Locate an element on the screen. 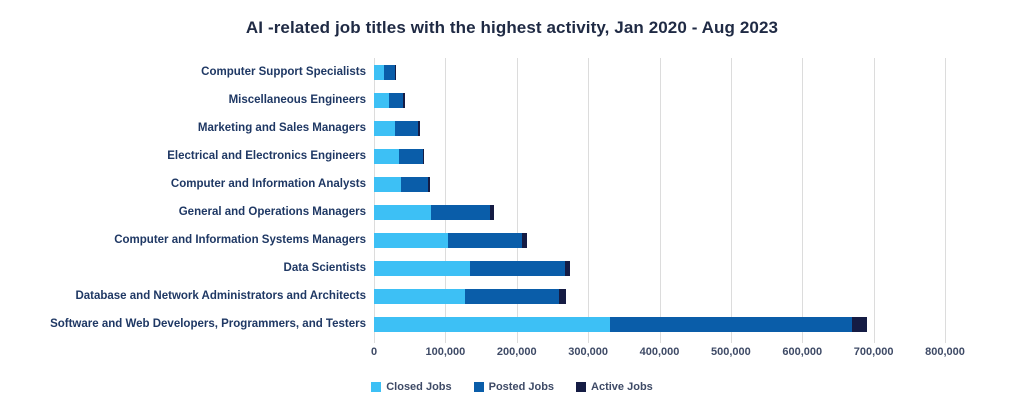 The height and width of the screenshot is (415, 1024). category-label: Data Scientists is located at coordinates (324, 268).